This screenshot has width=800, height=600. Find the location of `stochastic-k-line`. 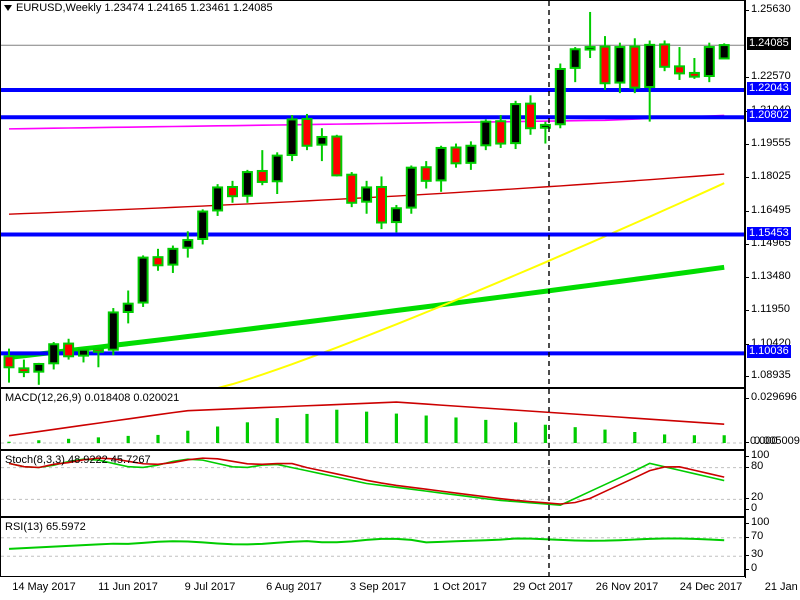

stochastic-k-line is located at coordinates (366, 482).